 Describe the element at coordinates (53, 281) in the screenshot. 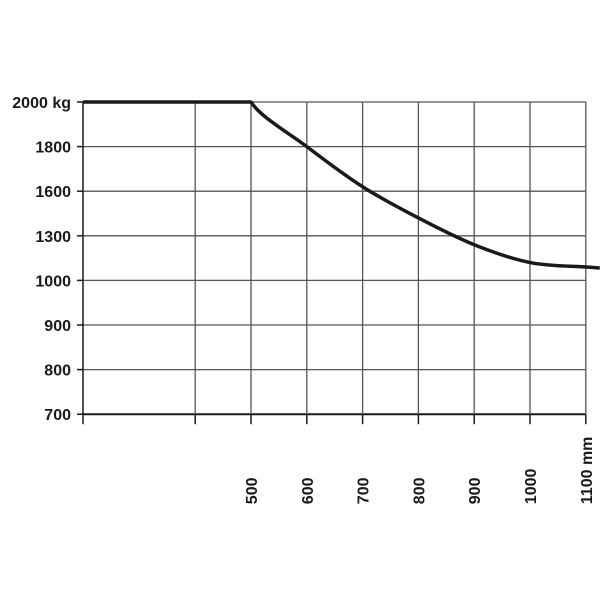

I see `y-tick-label: 1000` at that location.